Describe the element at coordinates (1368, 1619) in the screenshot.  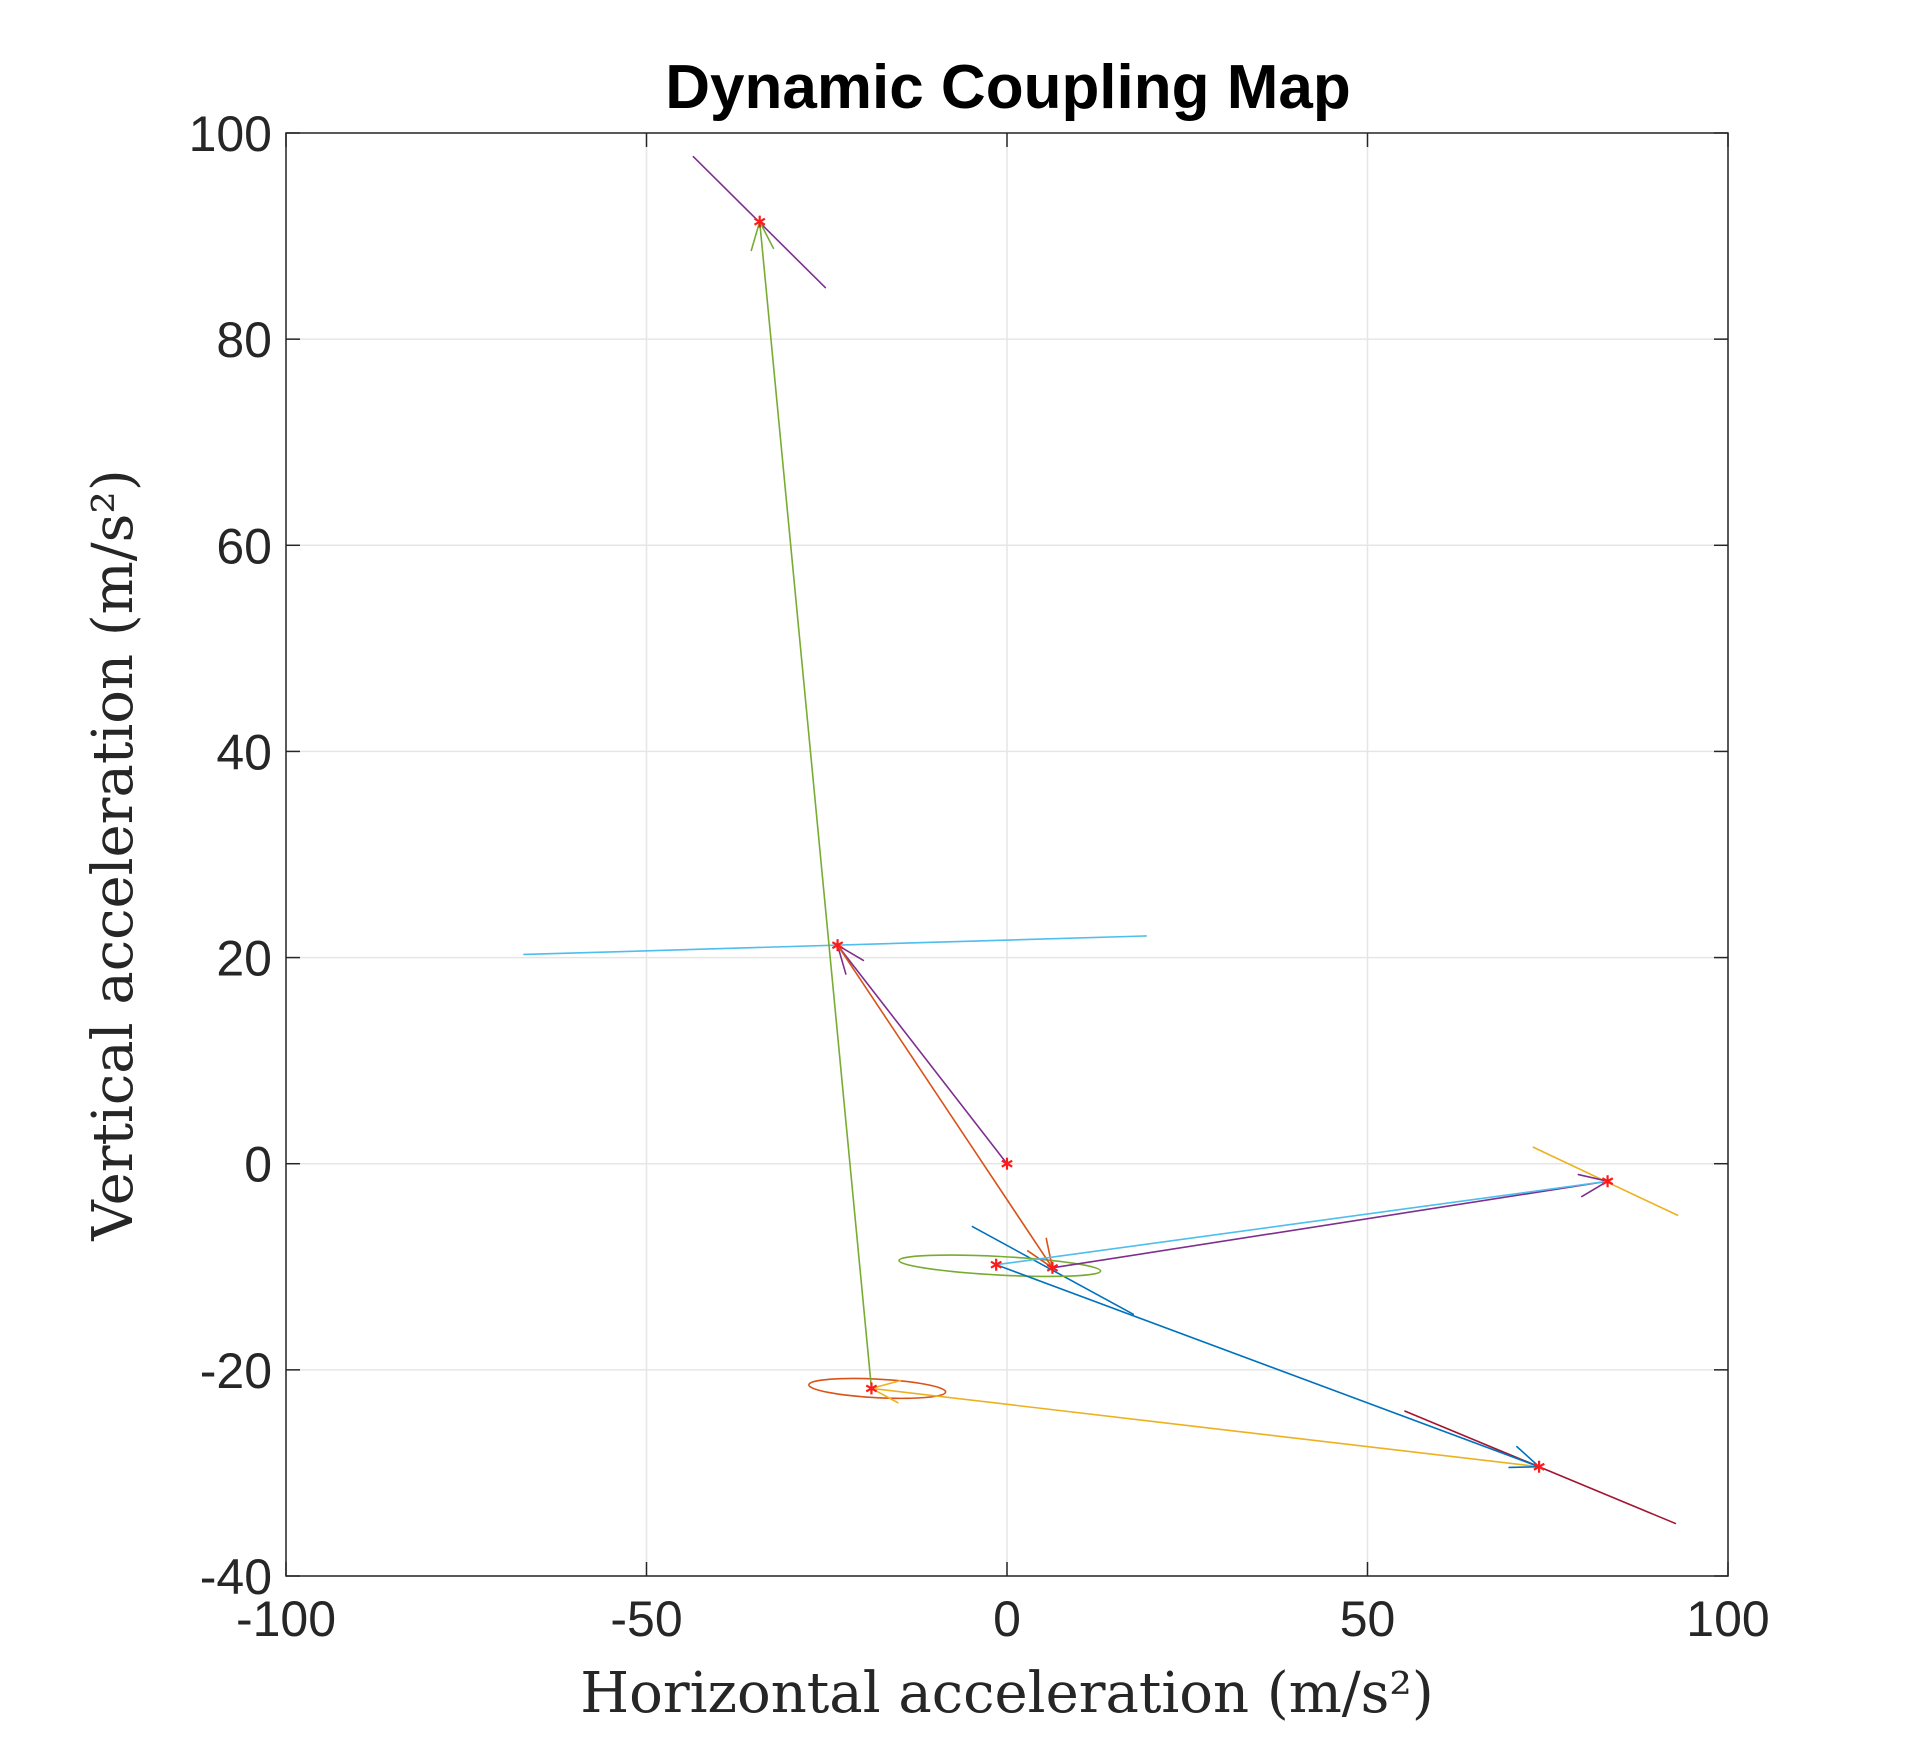
I see `x-tick-label: 50` at that location.